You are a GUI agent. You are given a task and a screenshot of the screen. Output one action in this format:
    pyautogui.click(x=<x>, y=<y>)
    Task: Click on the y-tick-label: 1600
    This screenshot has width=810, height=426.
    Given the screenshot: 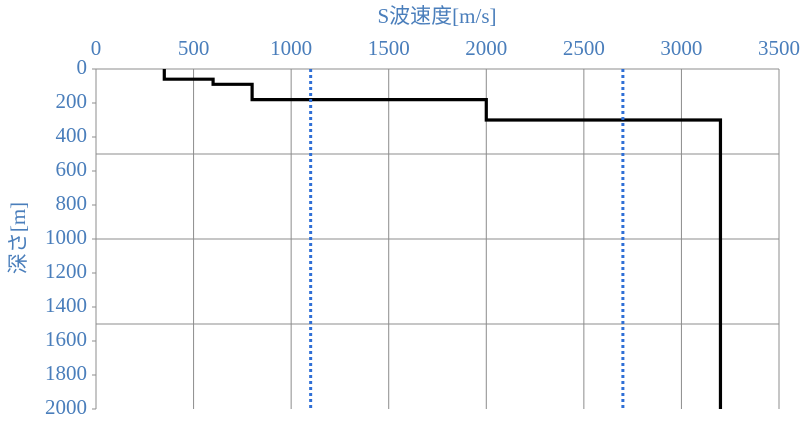 What is the action you would take?
    pyautogui.click(x=66, y=339)
    